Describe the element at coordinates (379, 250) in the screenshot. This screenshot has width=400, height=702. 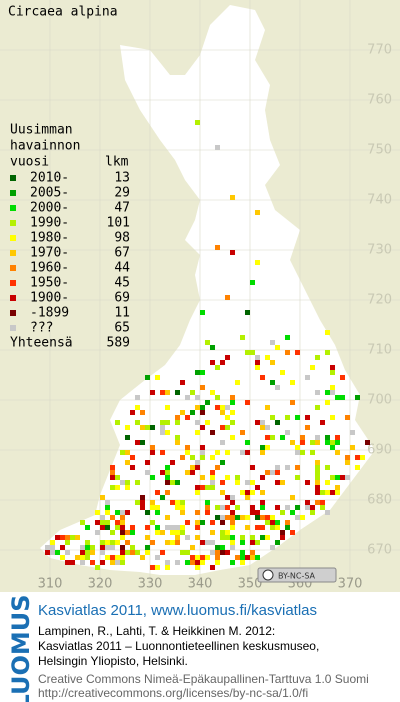
I see `northing-label: 730` at that location.